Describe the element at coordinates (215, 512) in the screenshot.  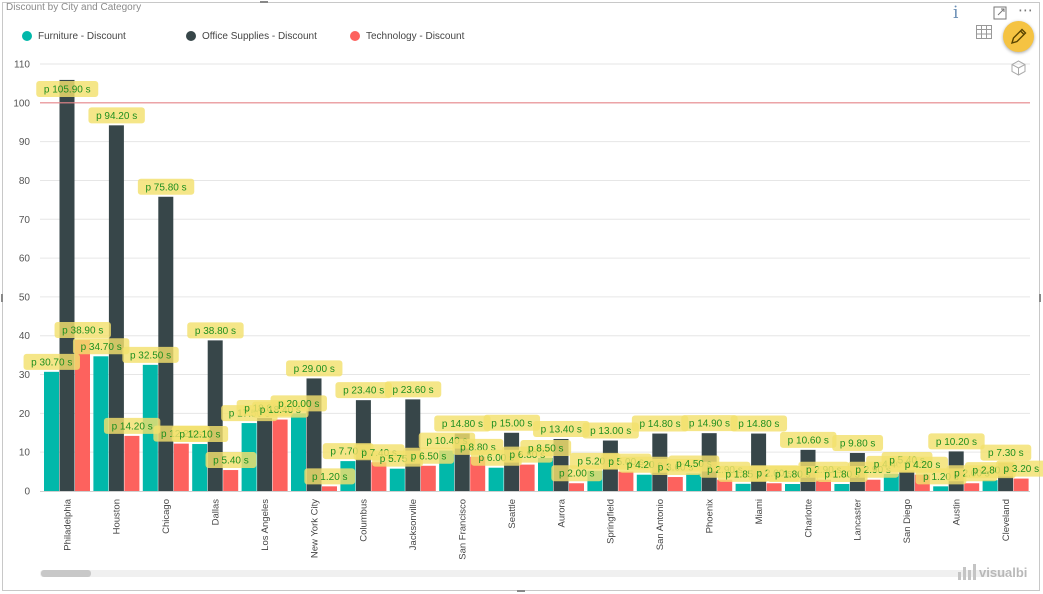
I see `x-tick-label: Dallas` at that location.